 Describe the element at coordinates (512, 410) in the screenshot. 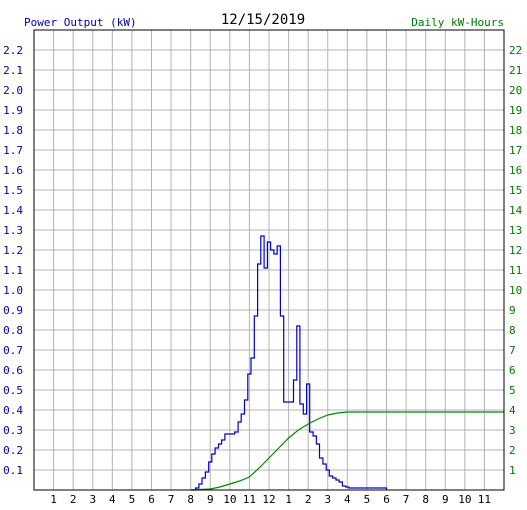

I see `y2-tick-label: 4` at that location.